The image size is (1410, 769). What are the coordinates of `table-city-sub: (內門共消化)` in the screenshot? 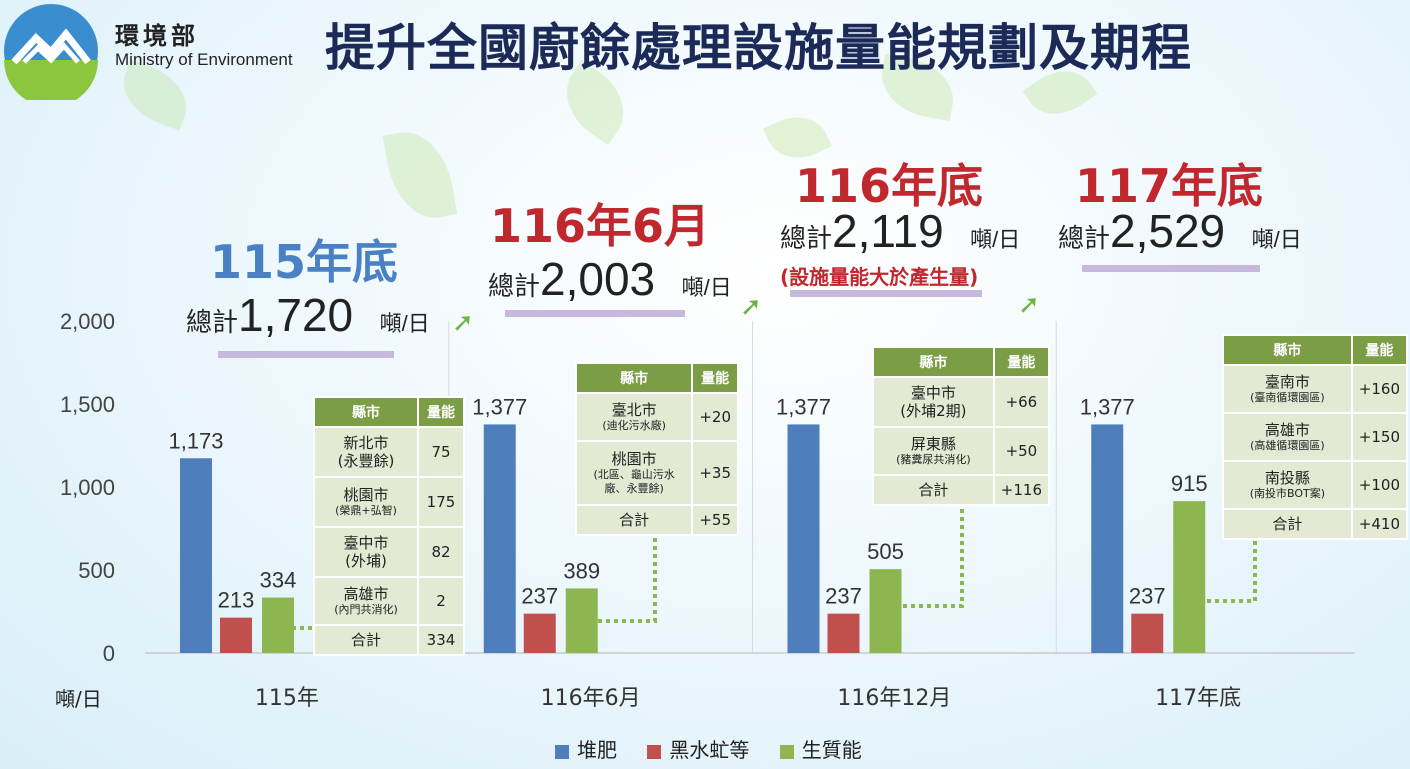 It's located at (366, 609).